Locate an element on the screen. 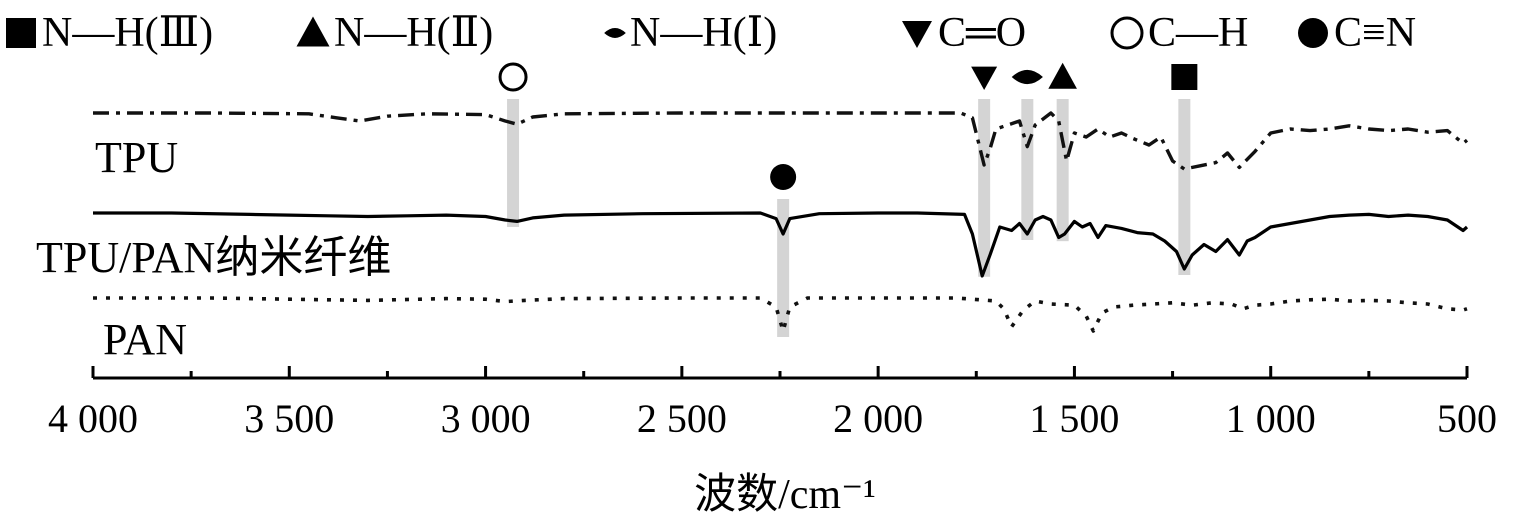 The height and width of the screenshot is (522, 1514). series-labels: TPU TPU/PAN纳米纤维 PAN is located at coordinates (213, 248).